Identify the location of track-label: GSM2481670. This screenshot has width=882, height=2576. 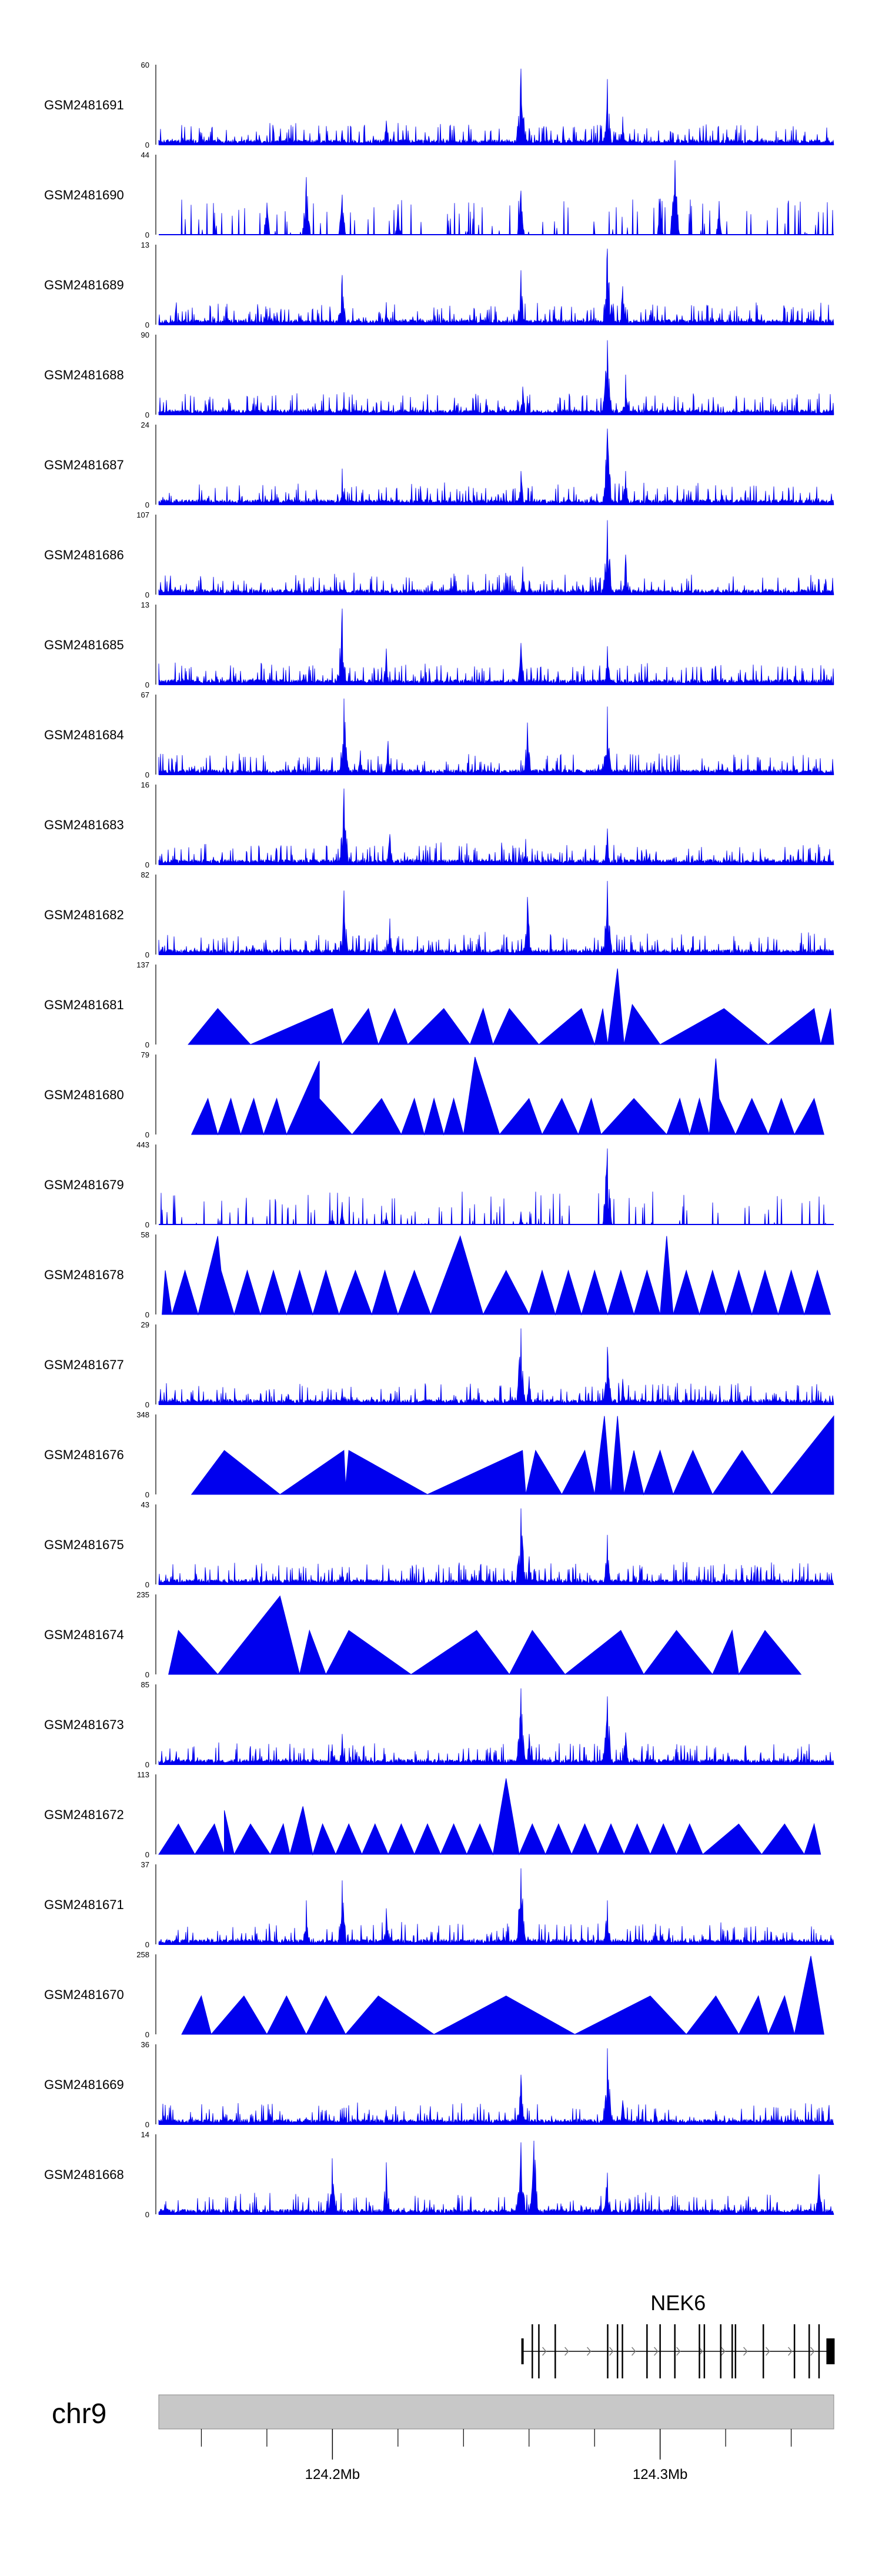
(84, 1994).